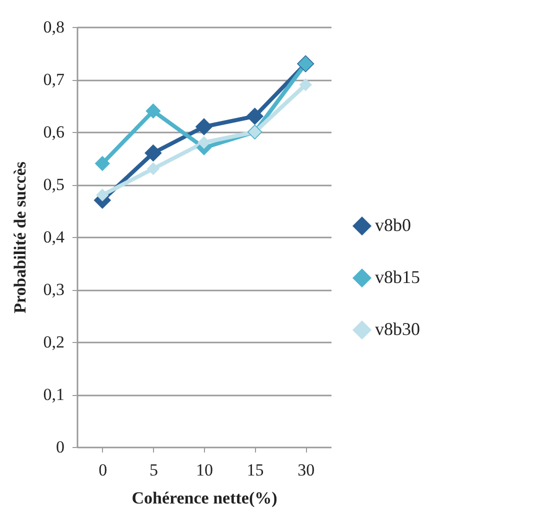 The height and width of the screenshot is (531, 552). What do you see at coordinates (53, 394) in the screenshot?
I see `y-tick-label: 0,1` at bounding box center [53, 394].